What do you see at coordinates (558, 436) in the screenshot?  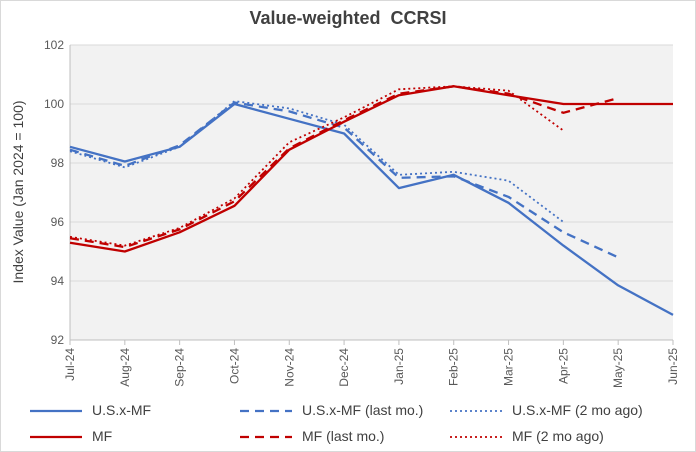 I see `legend-label-mf-2-mo-ago: MF (2 mo ago)` at bounding box center [558, 436].